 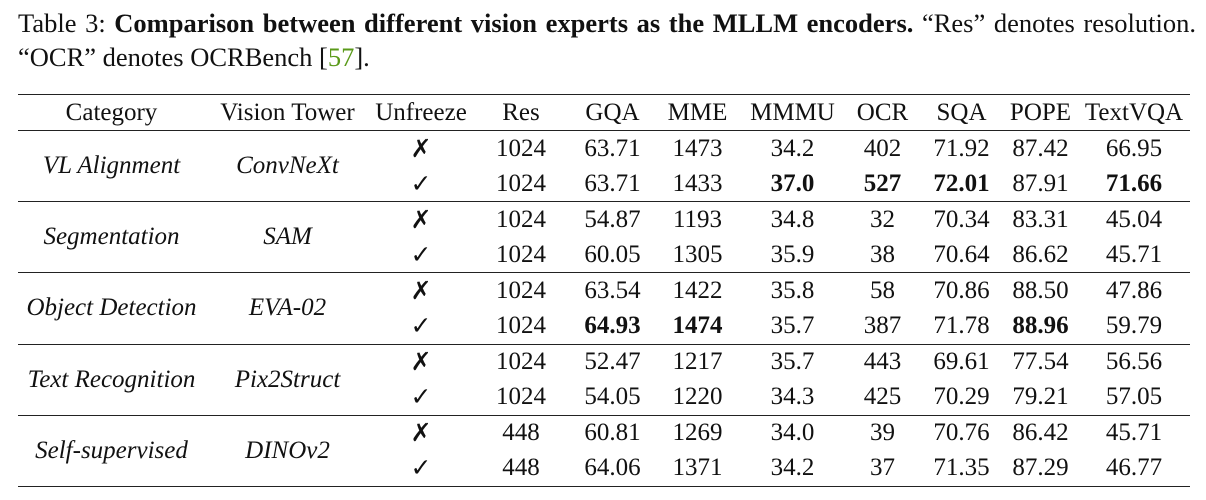 I want to click on value-cell: 88.96, so click(x=1040, y=326).